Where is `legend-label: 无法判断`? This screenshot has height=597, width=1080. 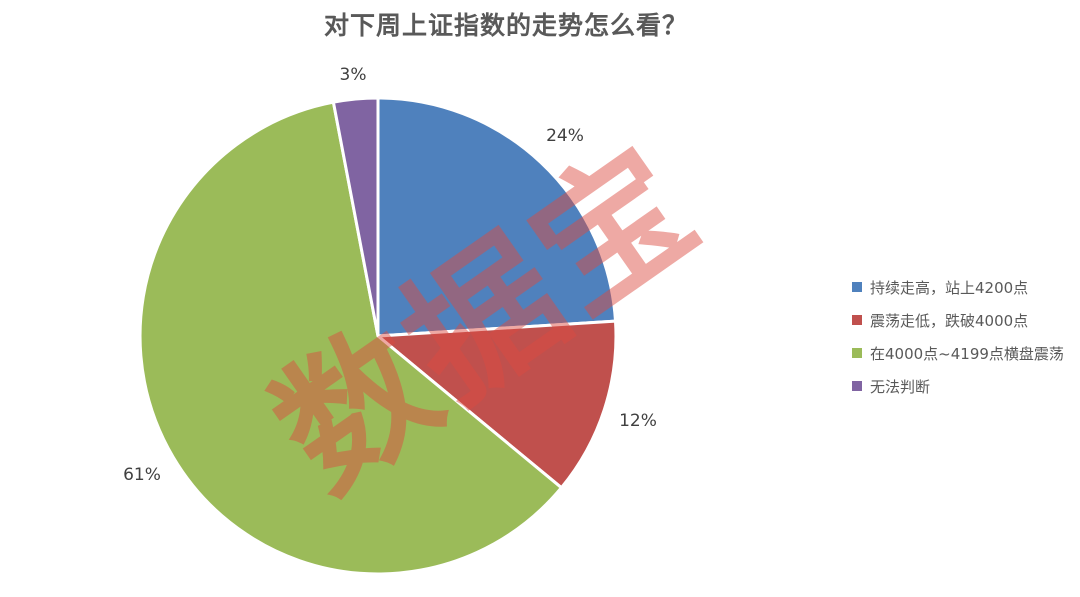 legend-label: 无法判断 is located at coordinates (900, 386).